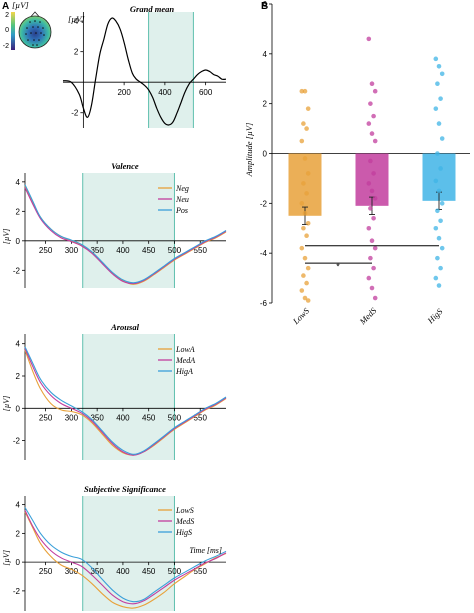 Image resolution: width=474 pixels, height=613 pixels. I want to click on x-tick-label: 250, so click(46, 571).